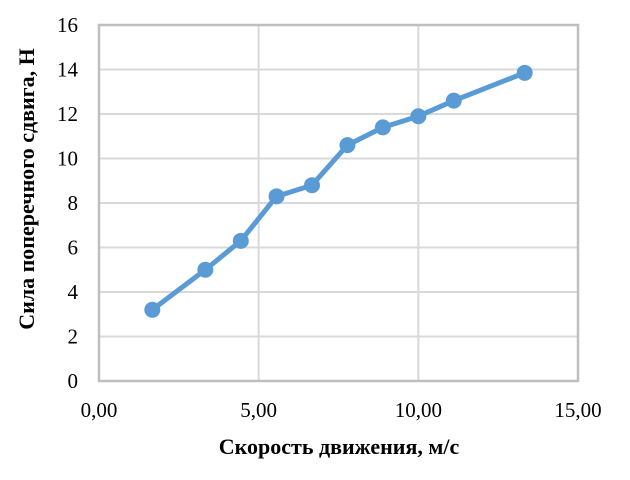 Image resolution: width=630 pixels, height=480 pixels. Describe the element at coordinates (67, 25) in the screenshot. I see `y-tick-label: 16` at that location.